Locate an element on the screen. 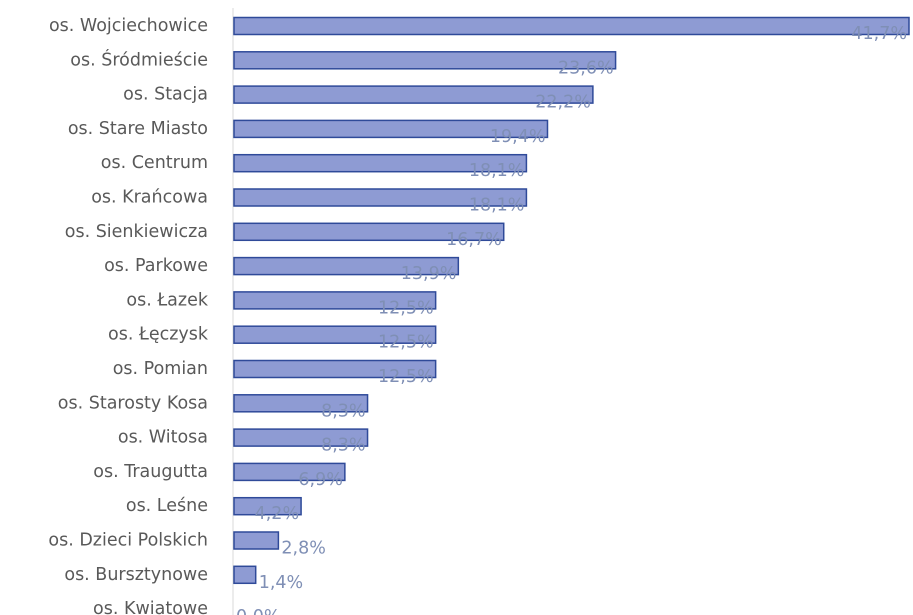 Image resolution: width=913 pixels, height=615 pixels. category-label: os. Łęczysk is located at coordinates (158, 335).